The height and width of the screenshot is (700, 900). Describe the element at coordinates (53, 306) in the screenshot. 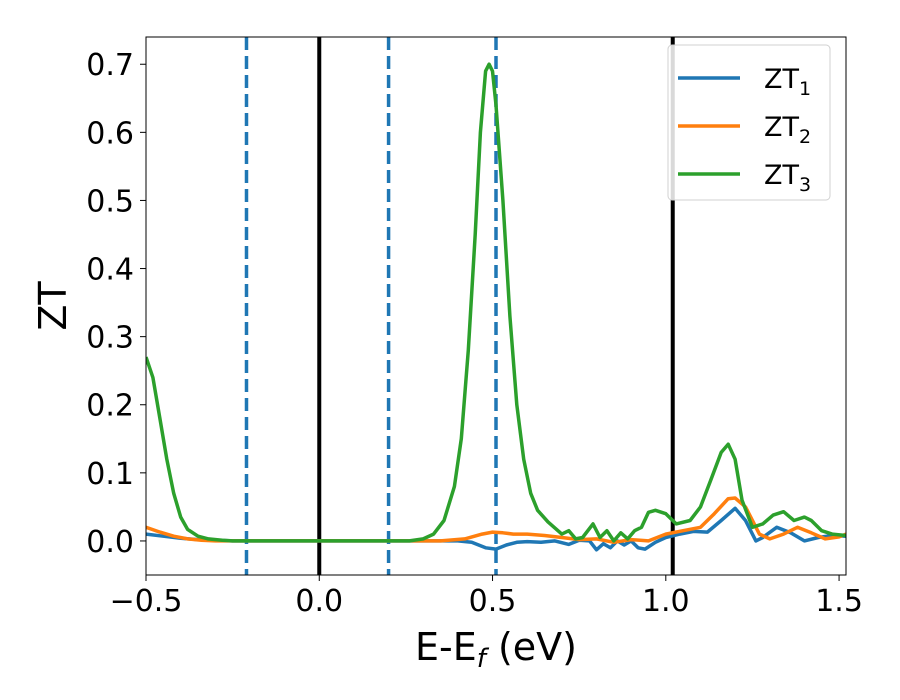

I see `y-axis-label: ZT` at that location.